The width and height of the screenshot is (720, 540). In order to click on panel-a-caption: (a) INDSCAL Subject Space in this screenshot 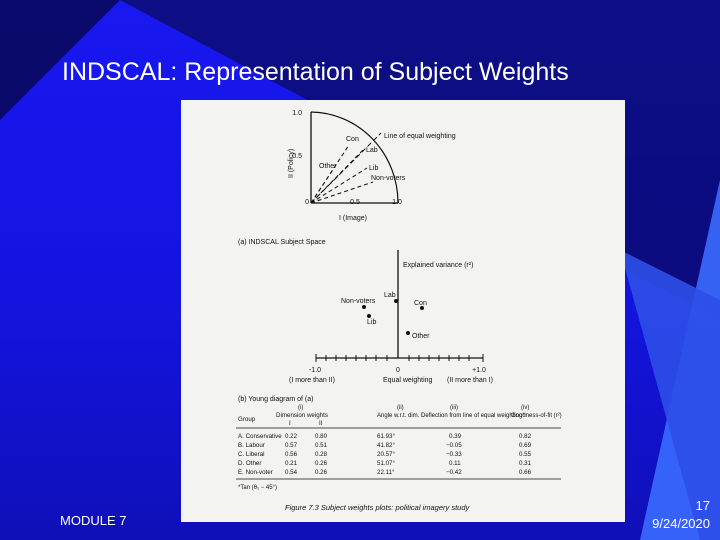, I will do `click(282, 242)`.